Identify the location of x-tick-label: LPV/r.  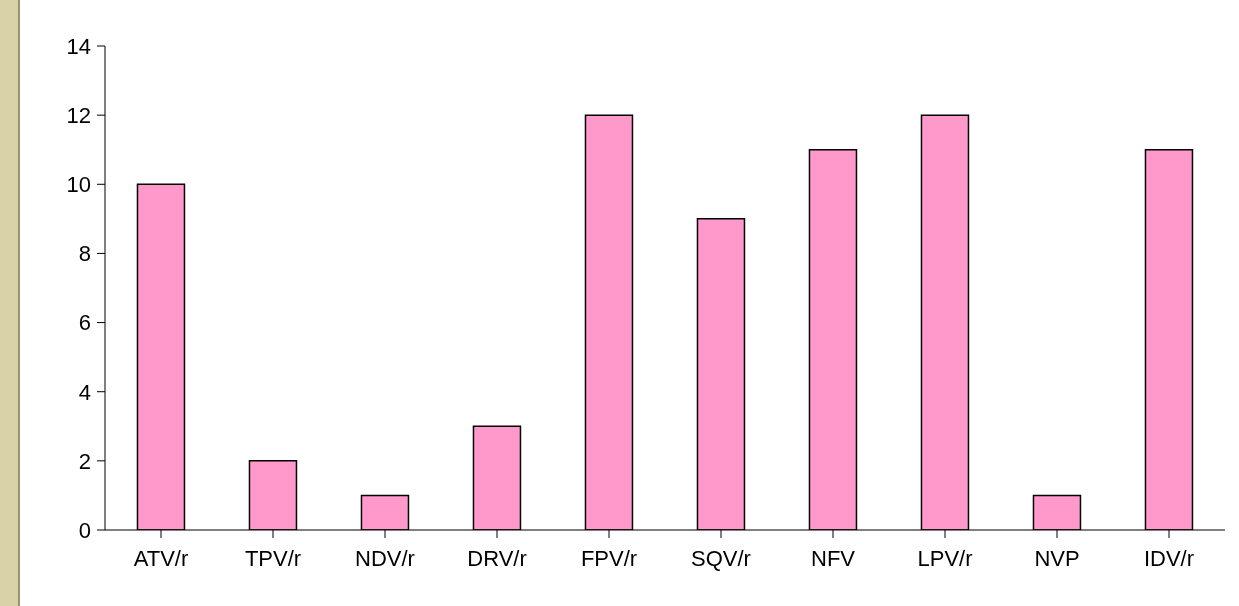
(945, 558).